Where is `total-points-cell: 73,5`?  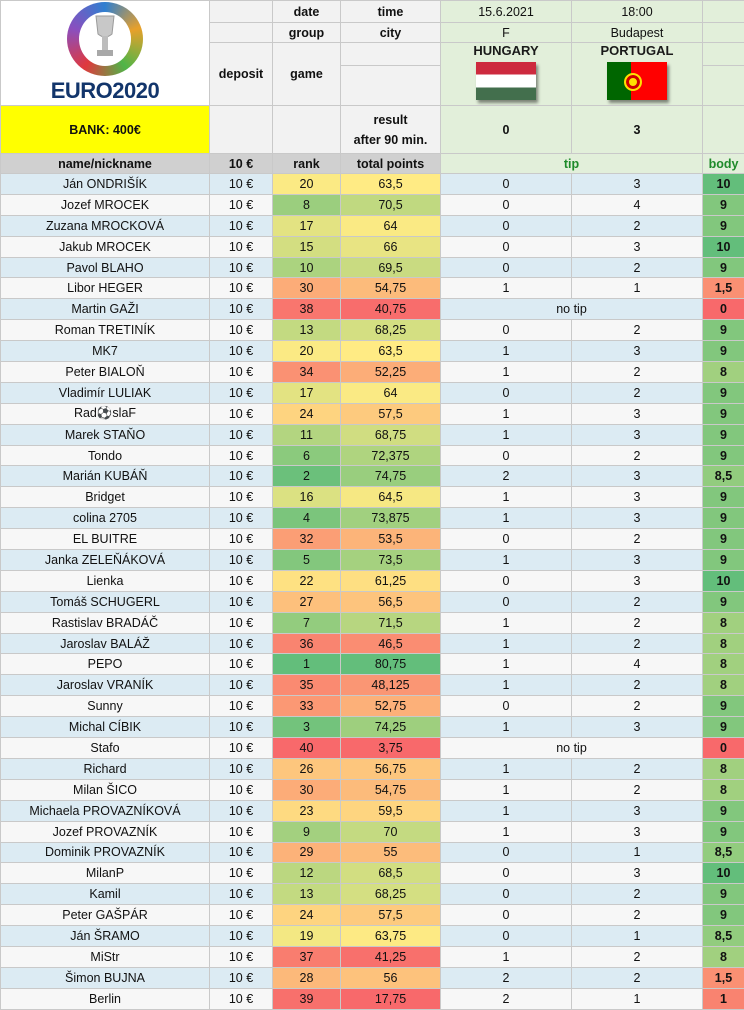 total-points-cell: 73,5 is located at coordinates (391, 560).